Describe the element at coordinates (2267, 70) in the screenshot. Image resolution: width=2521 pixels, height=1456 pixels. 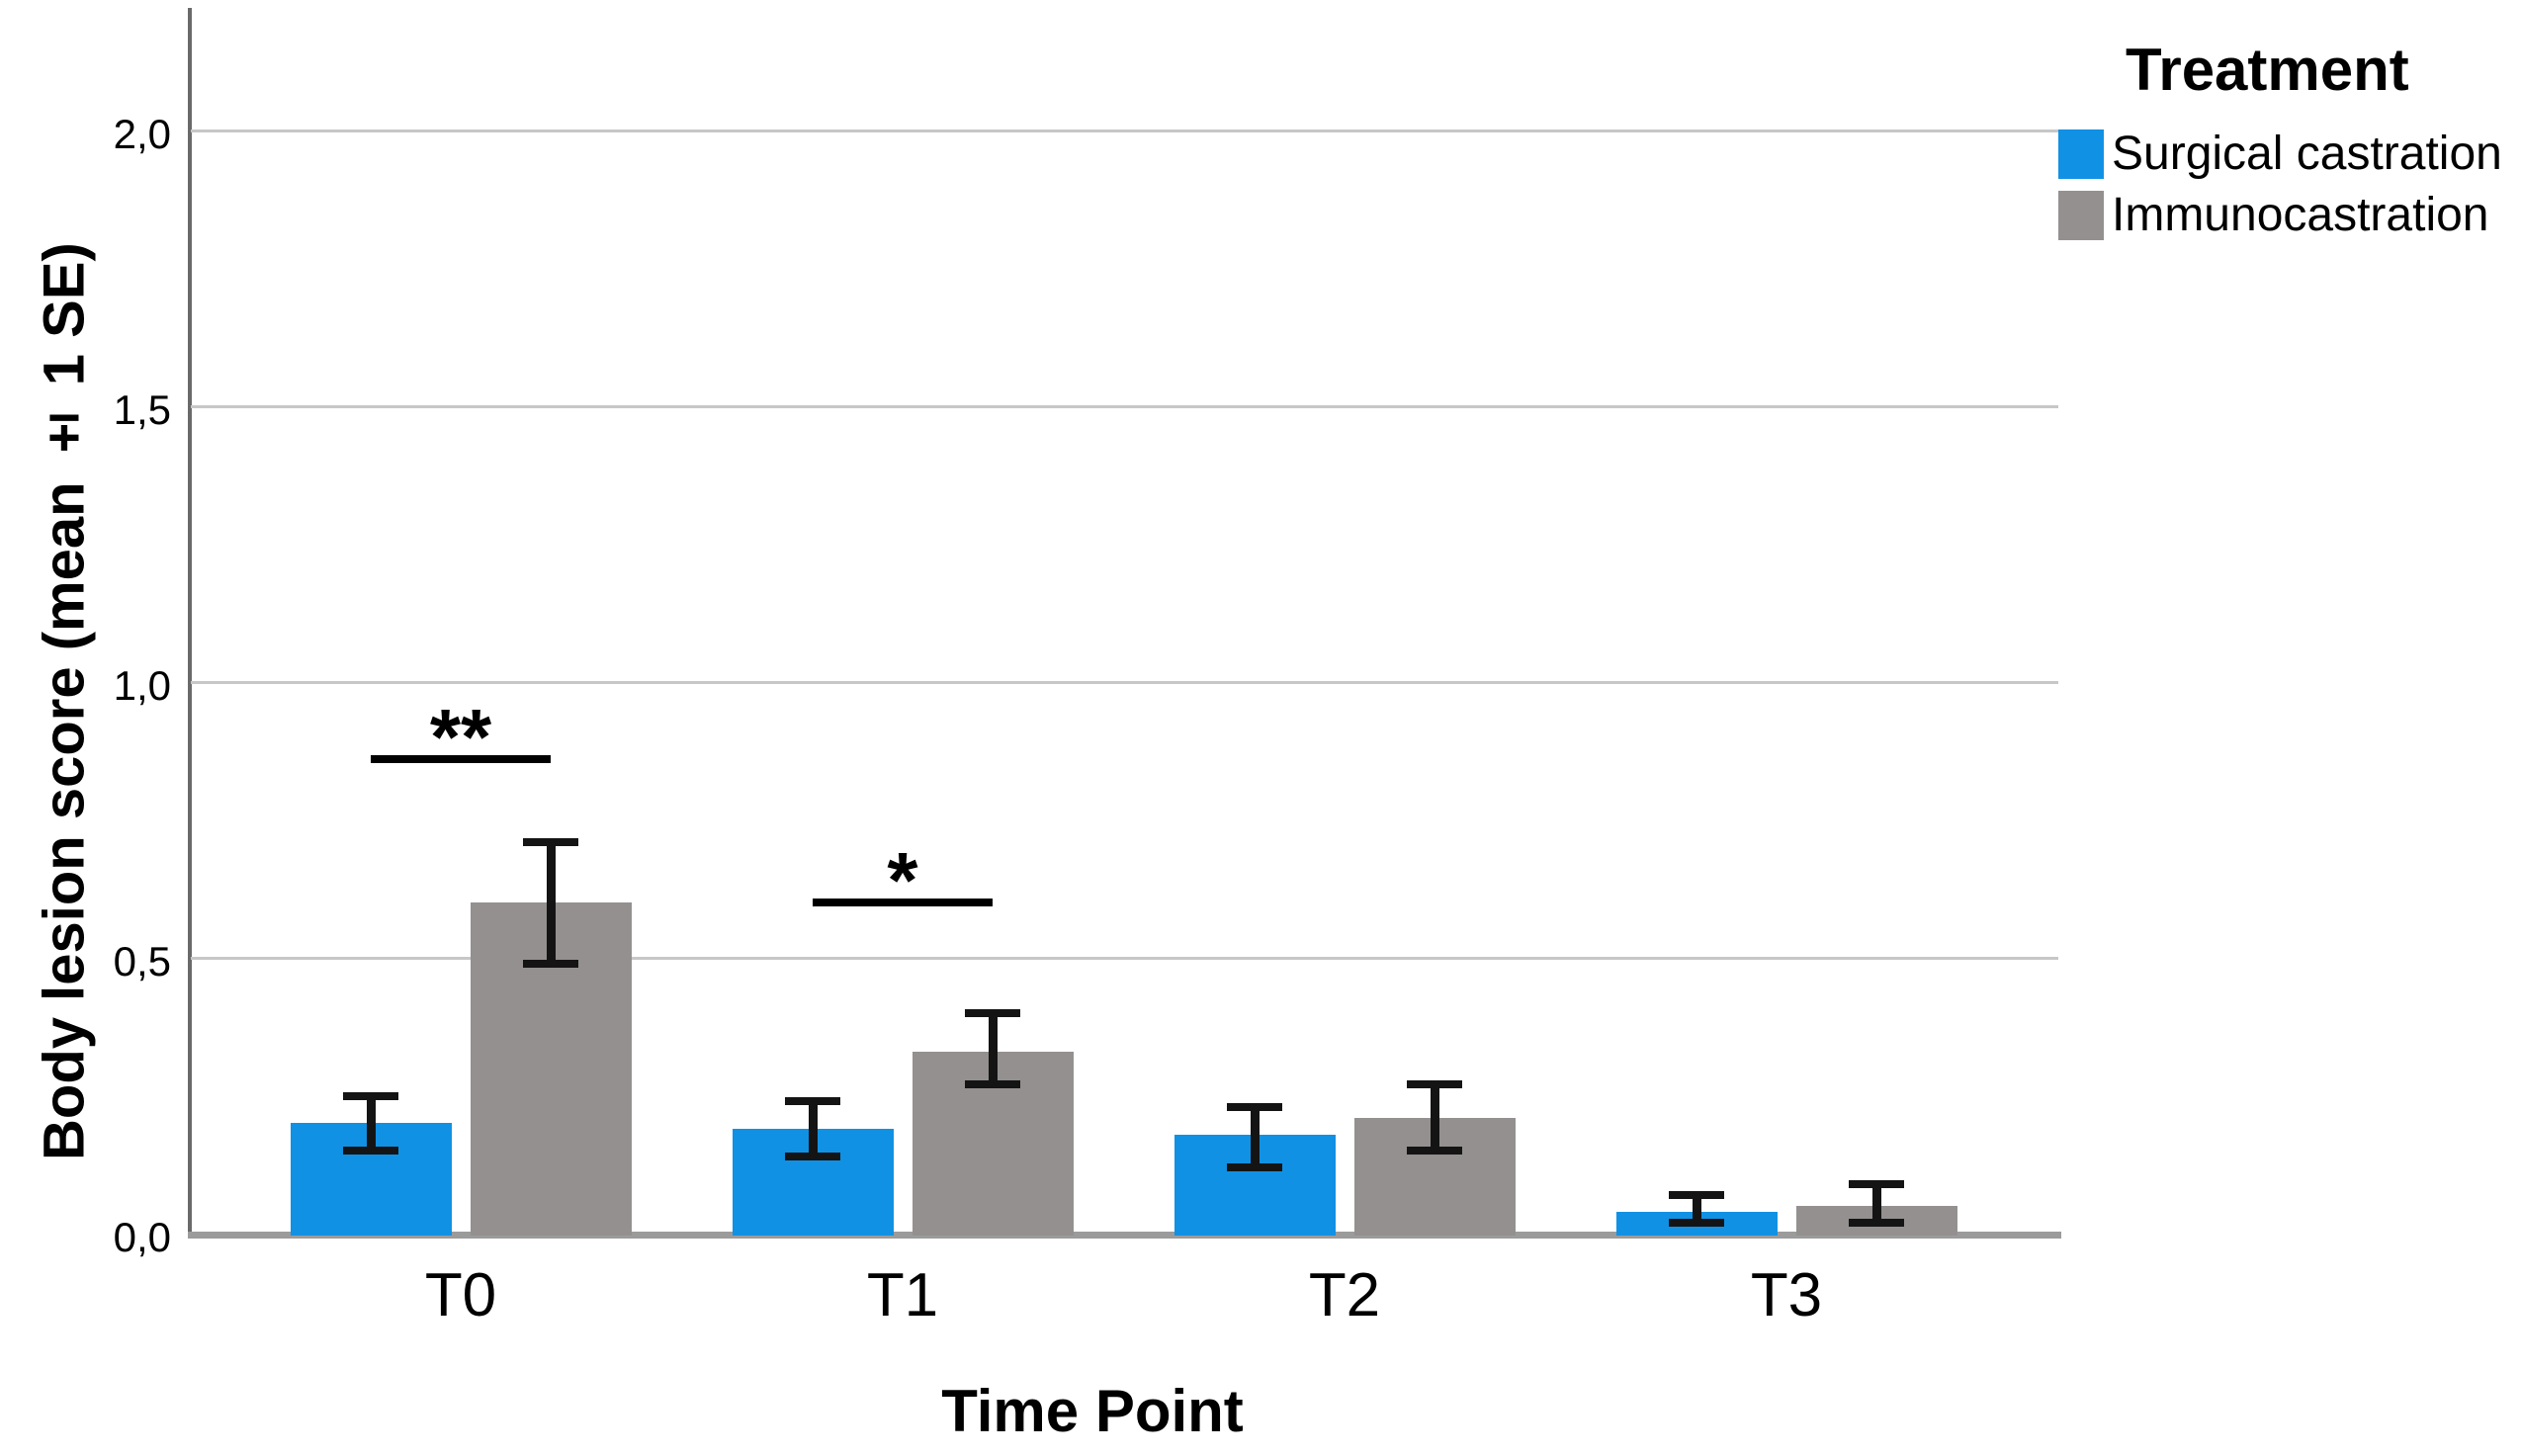
I see `legend-title: Treatment` at that location.